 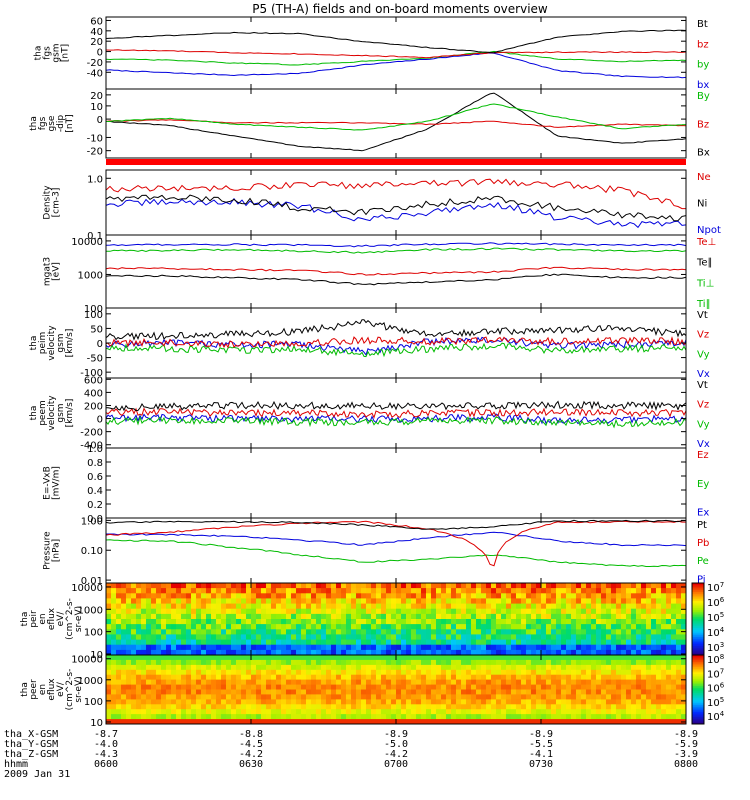 What do you see at coordinates (106, 744) in the screenshot?
I see `footer-value: -4.0` at bounding box center [106, 744].